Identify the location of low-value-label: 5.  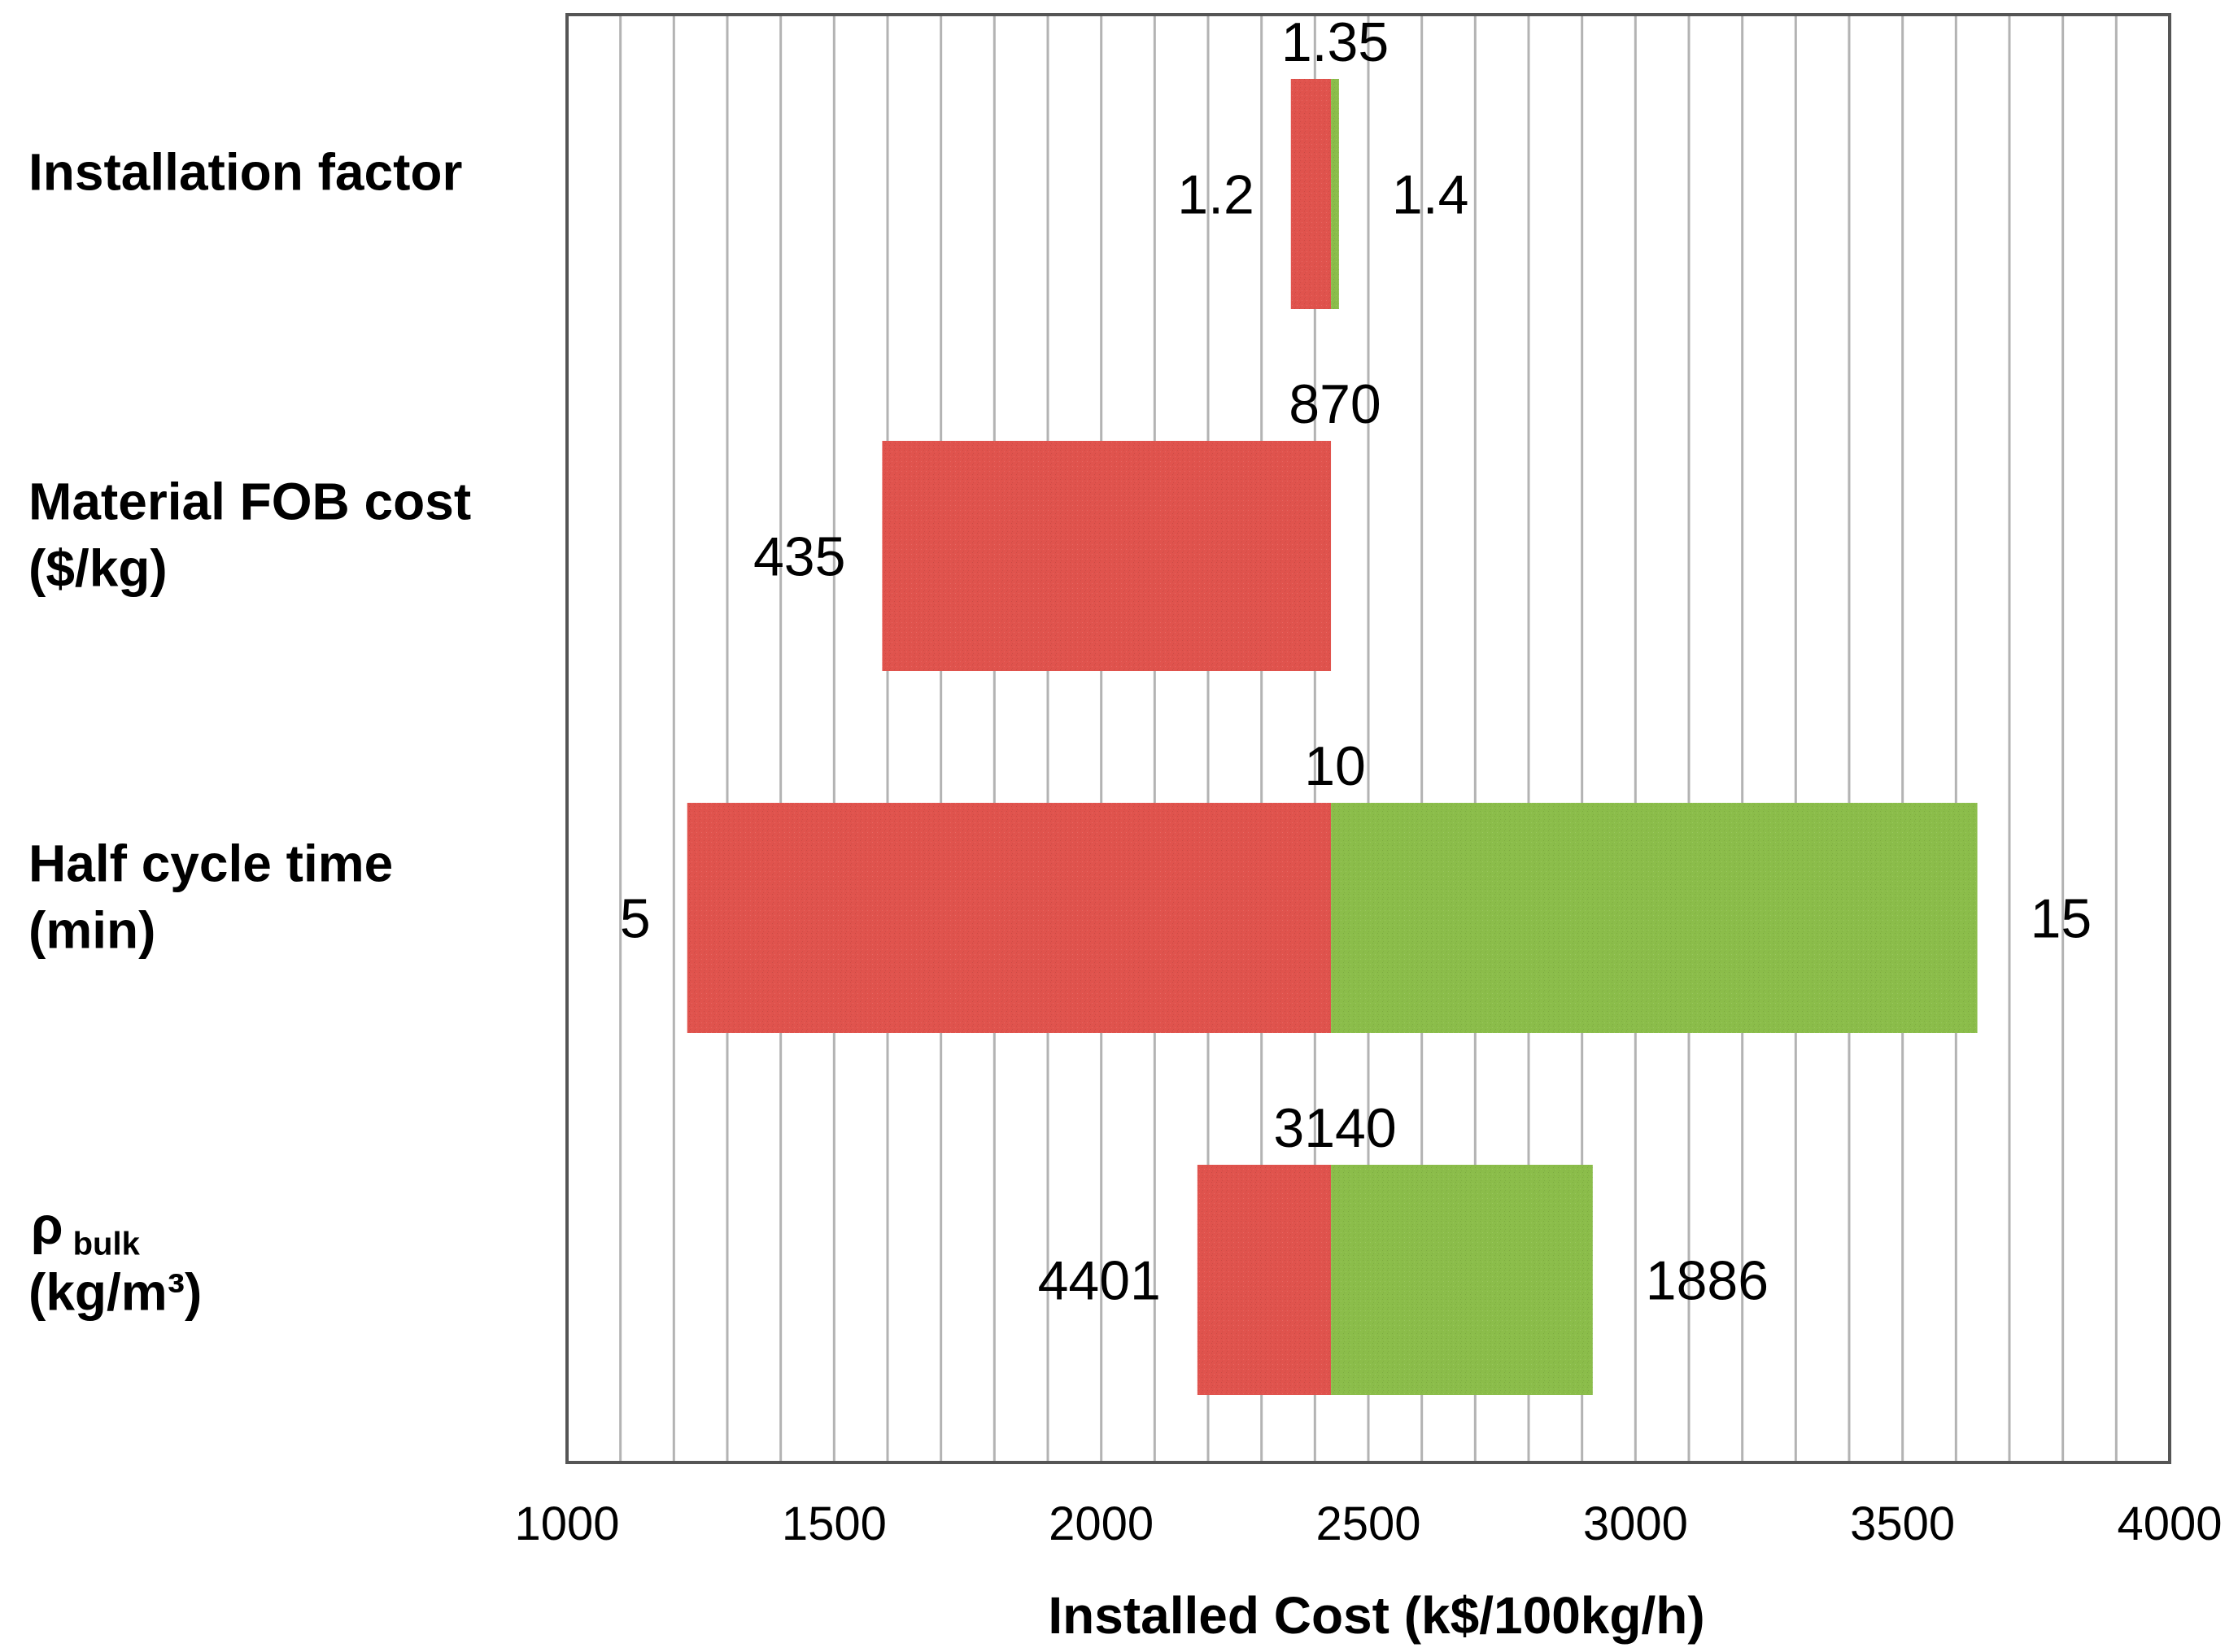
(635, 919).